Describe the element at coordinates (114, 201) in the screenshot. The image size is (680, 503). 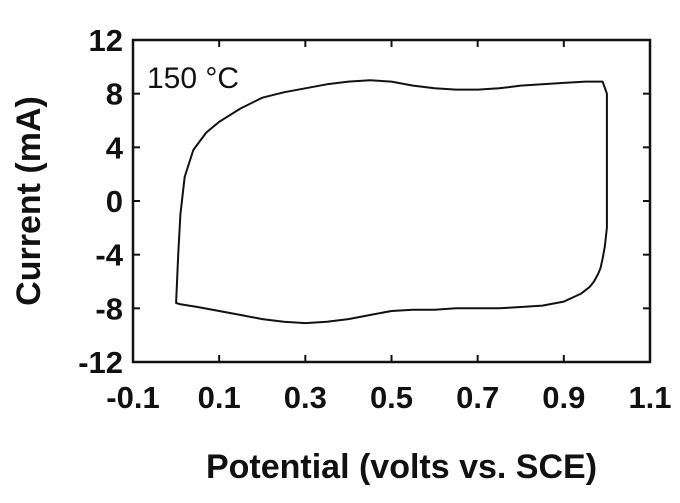
I see `y-tick-label: 0` at that location.